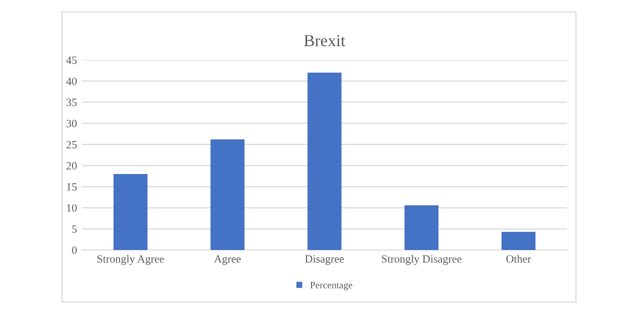 This screenshot has height=320, width=640. What do you see at coordinates (72, 187) in the screenshot?
I see `y-tick-label: 15` at bounding box center [72, 187].